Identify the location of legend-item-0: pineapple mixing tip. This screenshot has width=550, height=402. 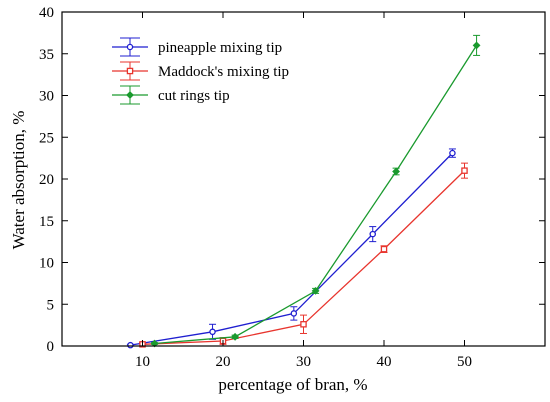
(197, 47).